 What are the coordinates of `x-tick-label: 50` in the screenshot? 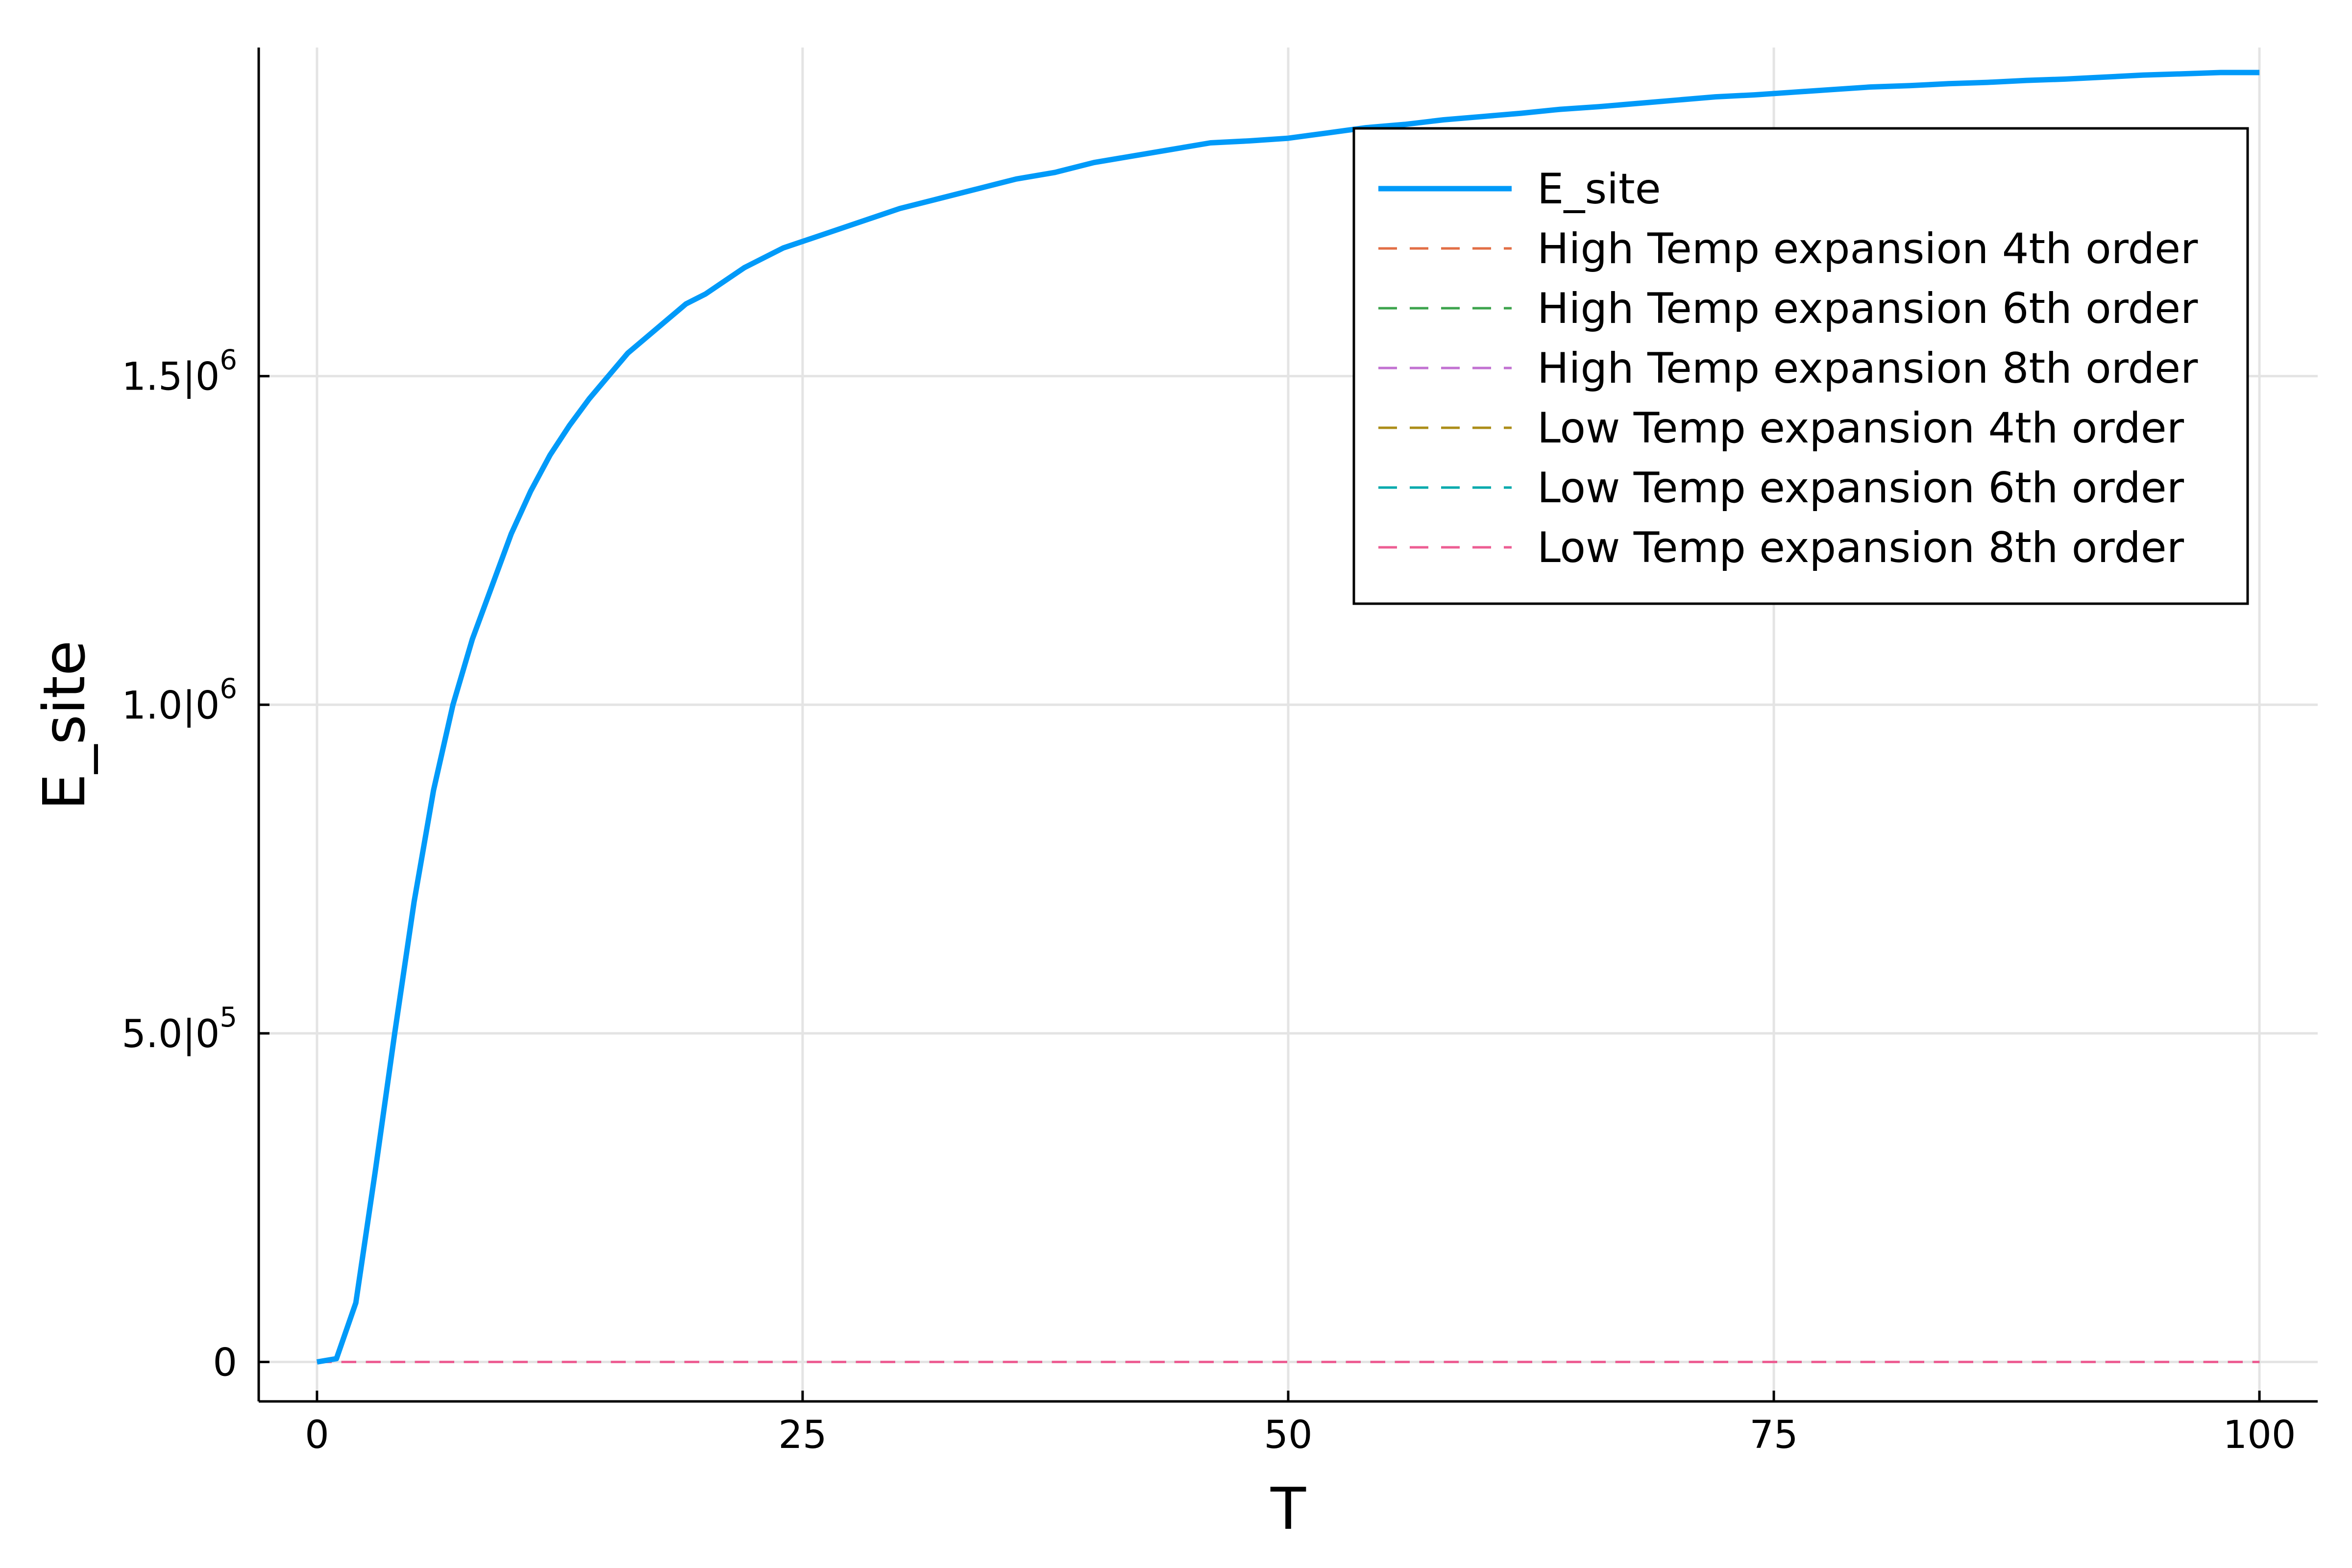 It's located at (1288, 1435).